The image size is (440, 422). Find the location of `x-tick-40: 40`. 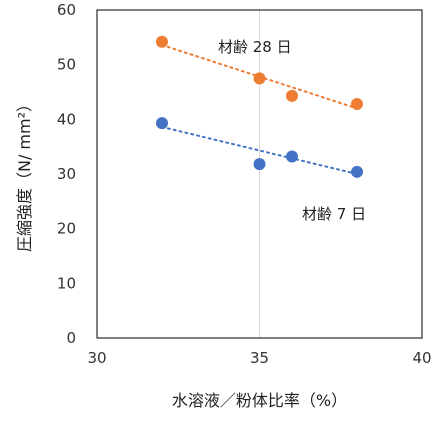

x-tick-40: 40 is located at coordinates (421, 358).